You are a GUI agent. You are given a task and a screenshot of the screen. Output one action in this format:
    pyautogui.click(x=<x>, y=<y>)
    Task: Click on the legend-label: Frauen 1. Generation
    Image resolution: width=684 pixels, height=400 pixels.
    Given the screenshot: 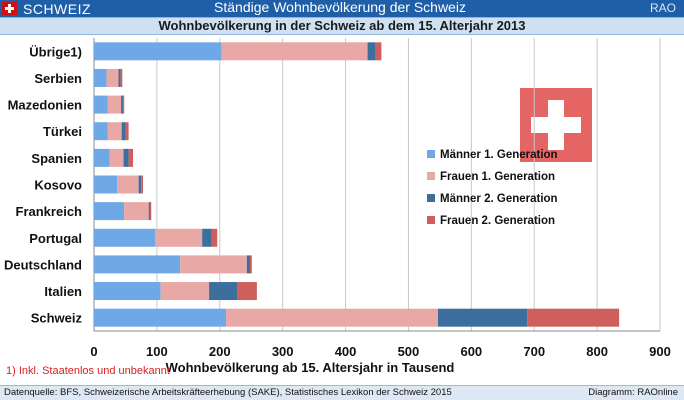 What is the action you would take?
    pyautogui.click(x=497, y=177)
    